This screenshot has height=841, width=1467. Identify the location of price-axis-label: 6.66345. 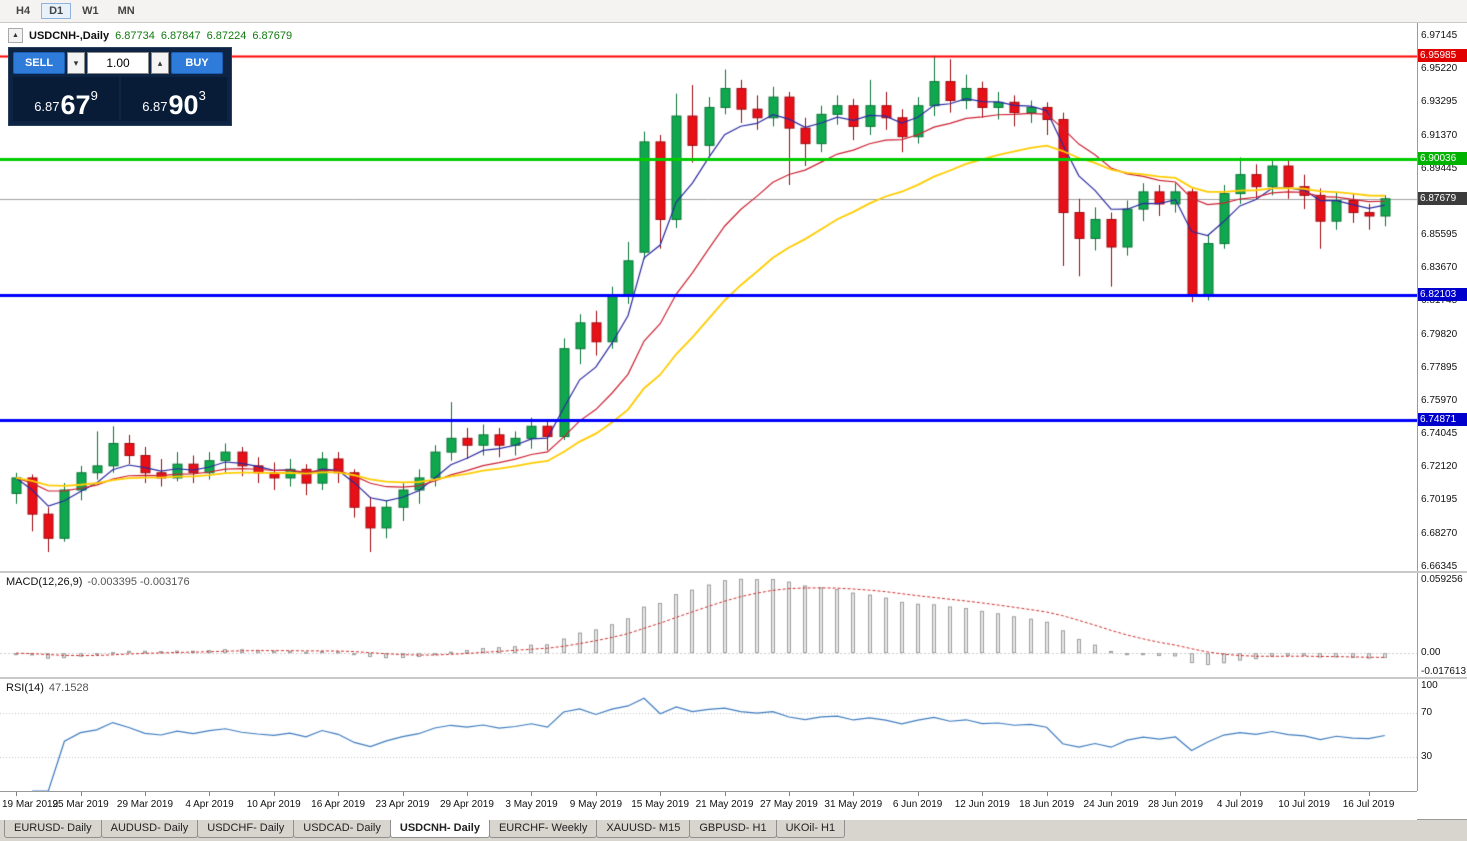
(1439, 566).